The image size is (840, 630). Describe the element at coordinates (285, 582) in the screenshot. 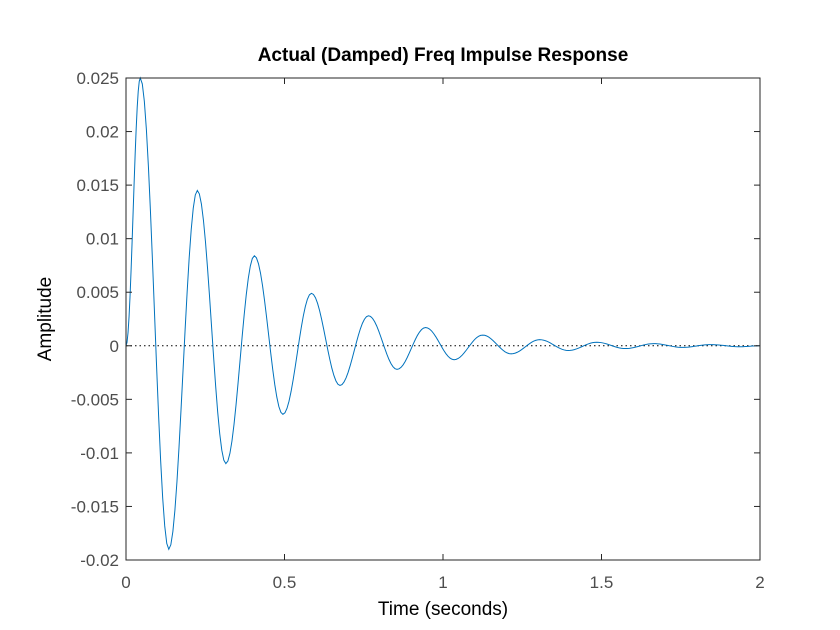

I see `x-tick-label: 0.5` at that location.